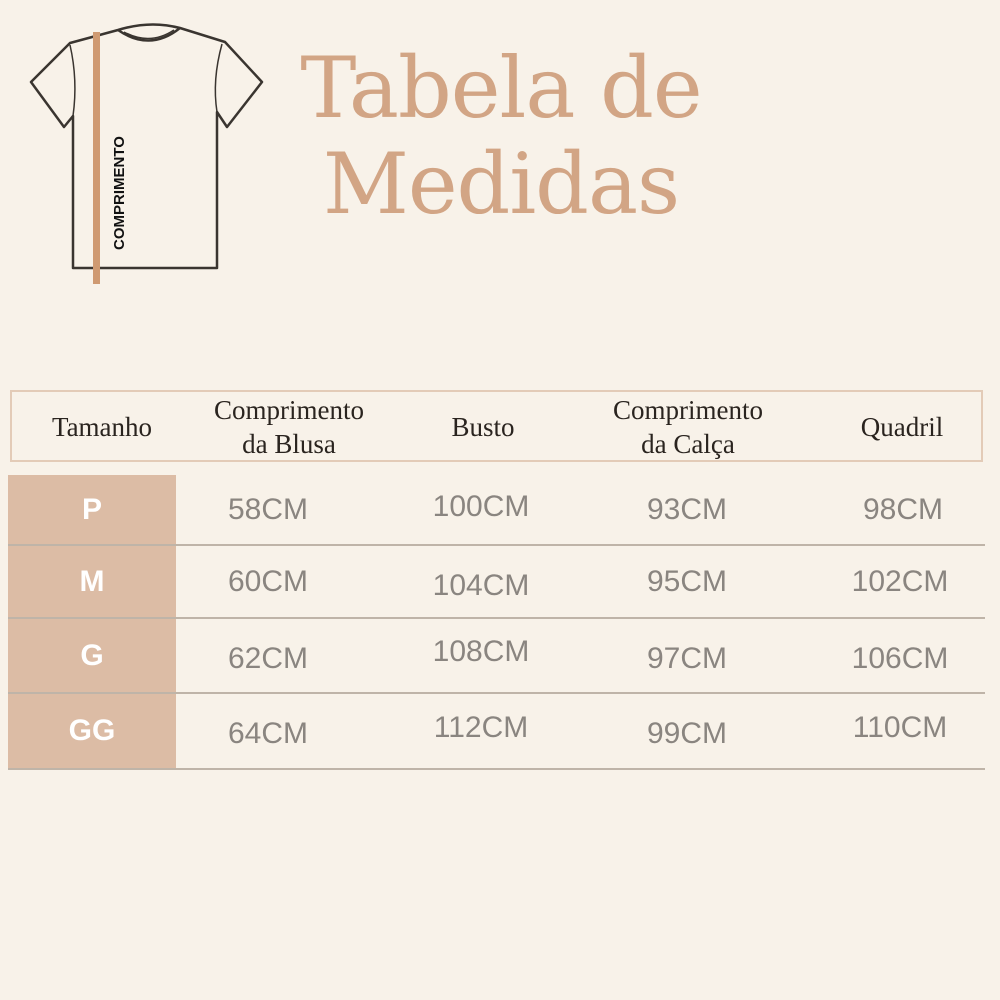 The image size is (1000, 1000). Describe the element at coordinates (119, 193) in the screenshot. I see `length-label: COMPRIMENTO` at that location.